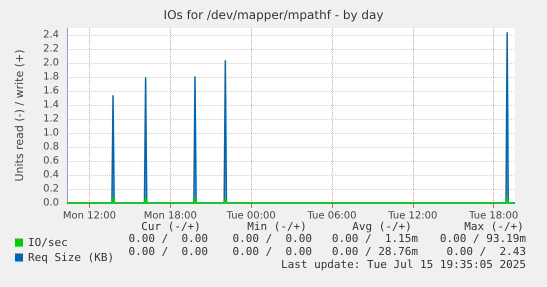  I want to click on y-tick-label: 0.2, so click(51, 189).